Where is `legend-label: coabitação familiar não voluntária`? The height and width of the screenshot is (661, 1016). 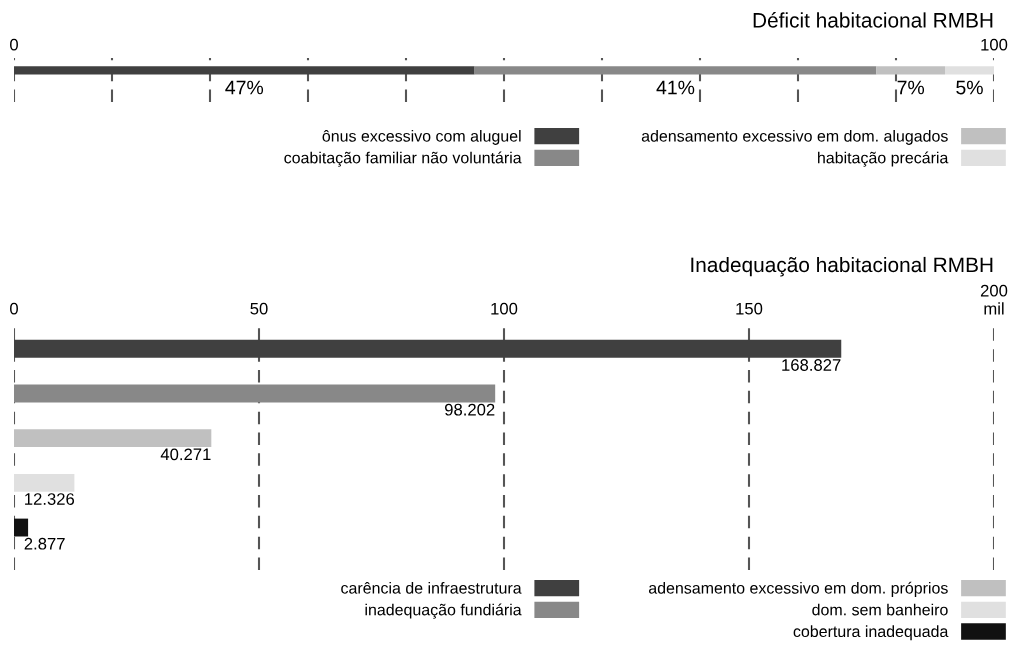 legend-label: coabitação familiar não voluntária is located at coordinates (403, 159).